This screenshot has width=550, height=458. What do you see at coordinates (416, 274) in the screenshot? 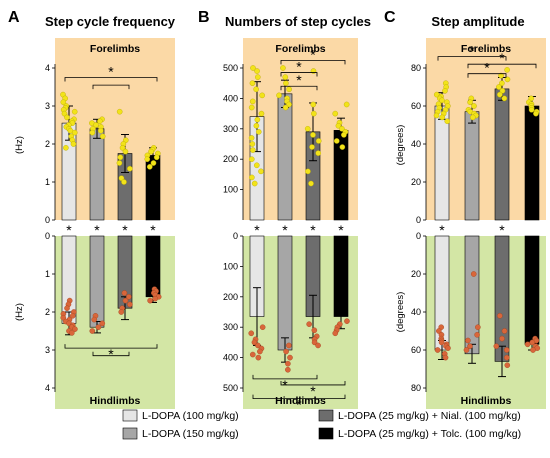
I see `tick-label: 20` at bounding box center [416, 274].